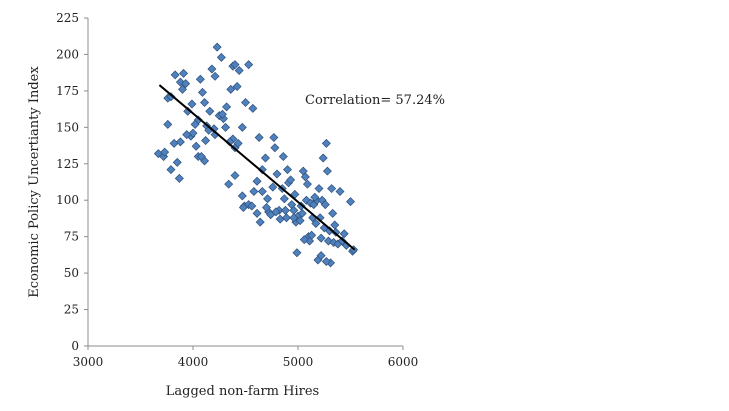 Image resolution: width=729 pixels, height=411 pixels. I want to click on y-axis-ticks: 0 25 50 75 100 125 150 175 200 225, so click(72, 182).